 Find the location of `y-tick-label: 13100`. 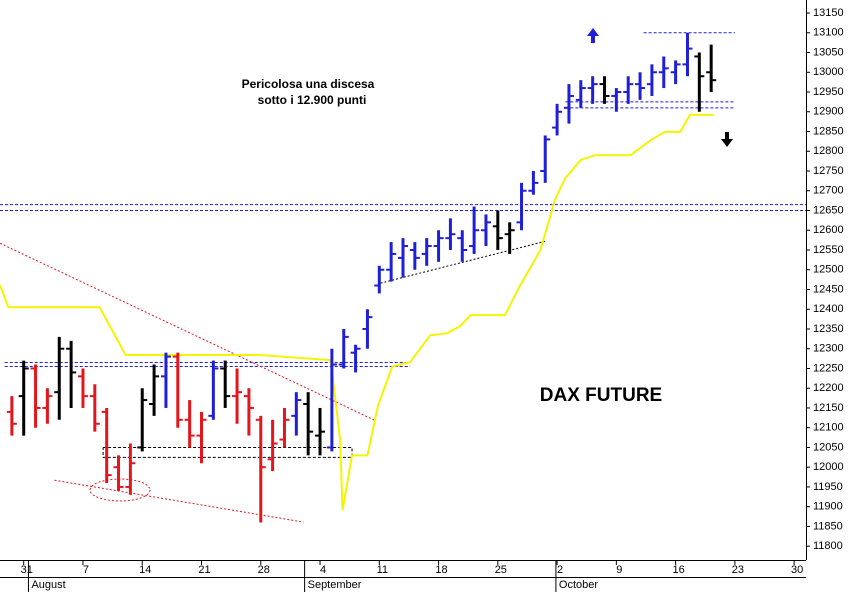

y-tick-label: 13100 is located at coordinates (828, 33).